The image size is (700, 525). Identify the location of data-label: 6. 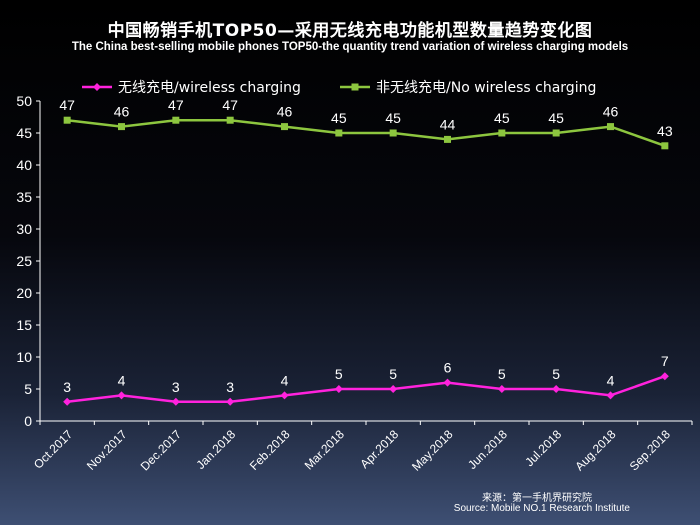
(448, 368).